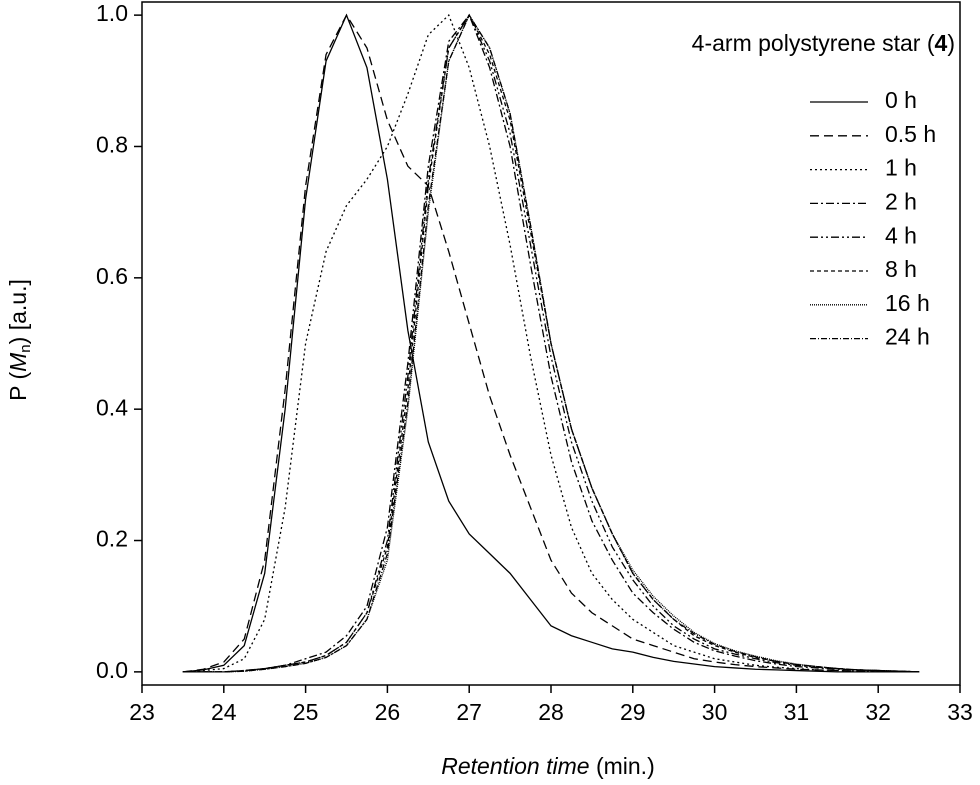 This screenshot has height=785, width=980. I want to click on y-tick-label: 0.4, so click(112, 407).